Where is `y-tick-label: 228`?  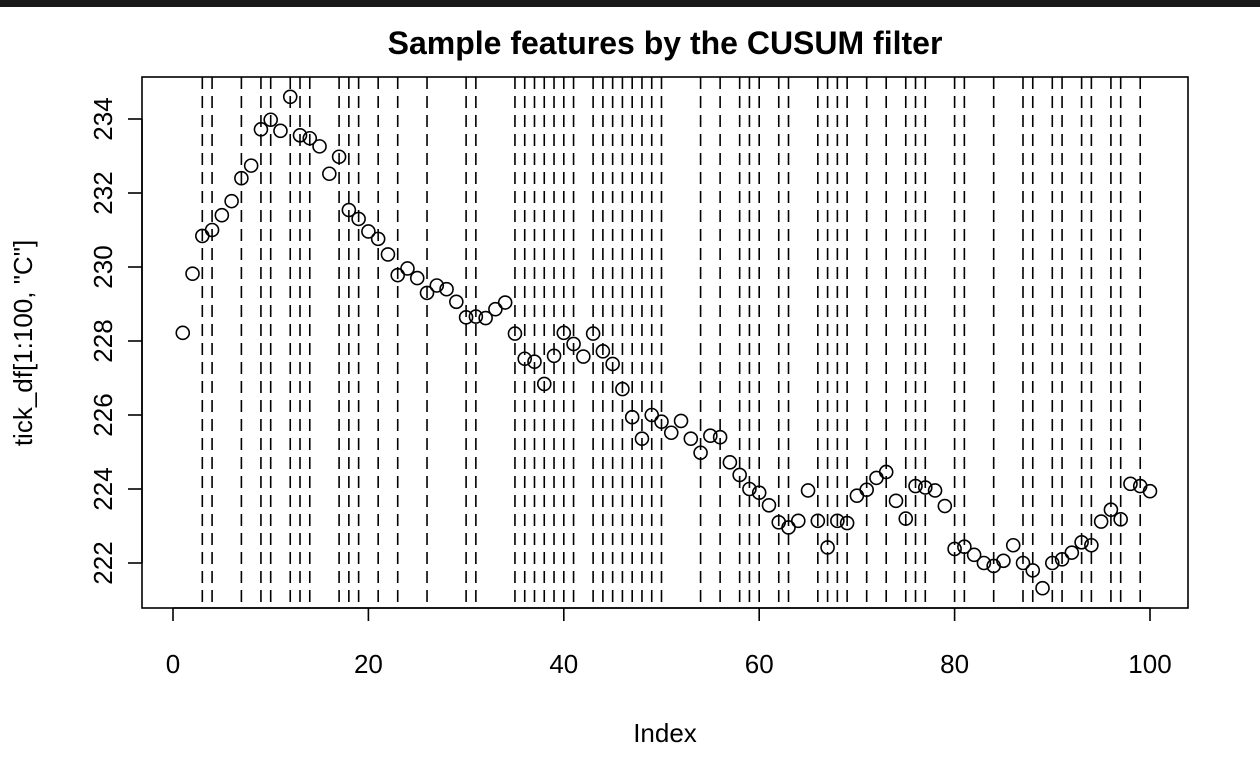 y-tick-label: 228 is located at coordinates (103, 340).